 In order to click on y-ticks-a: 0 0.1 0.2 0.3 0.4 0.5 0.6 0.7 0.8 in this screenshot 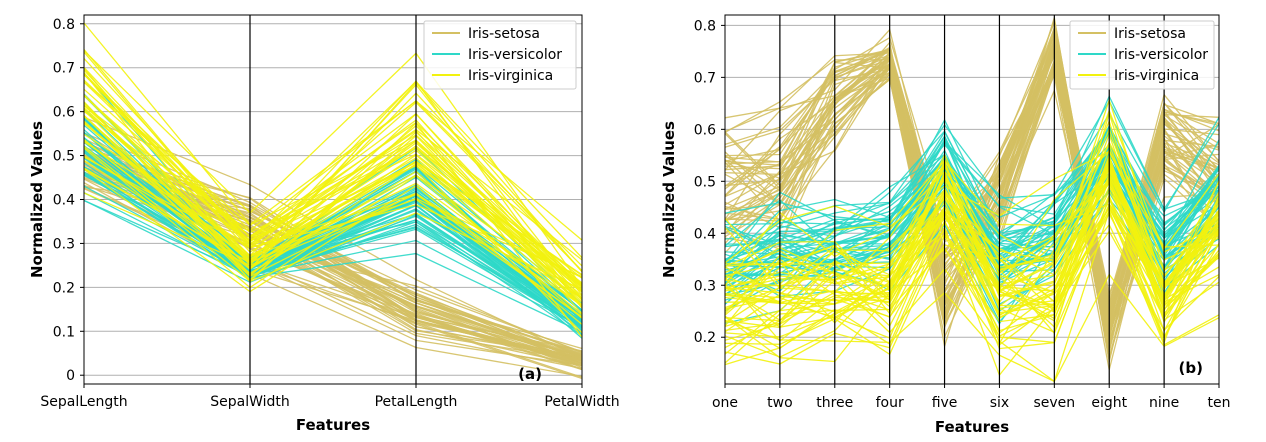, I will do `click(68, 200)`.